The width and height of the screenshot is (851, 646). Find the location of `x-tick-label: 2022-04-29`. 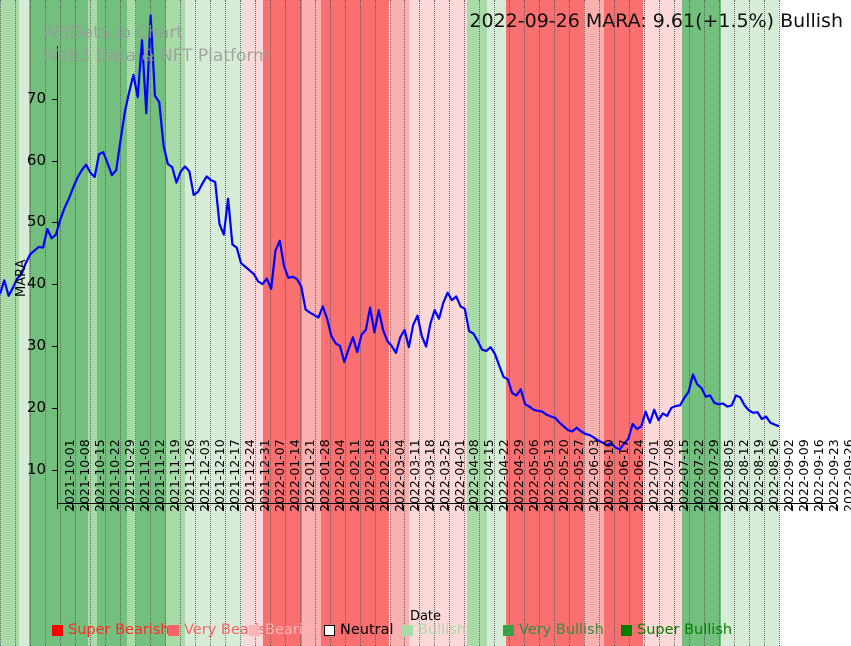

x-tick-label: 2022-04-29 is located at coordinates (519, 475).